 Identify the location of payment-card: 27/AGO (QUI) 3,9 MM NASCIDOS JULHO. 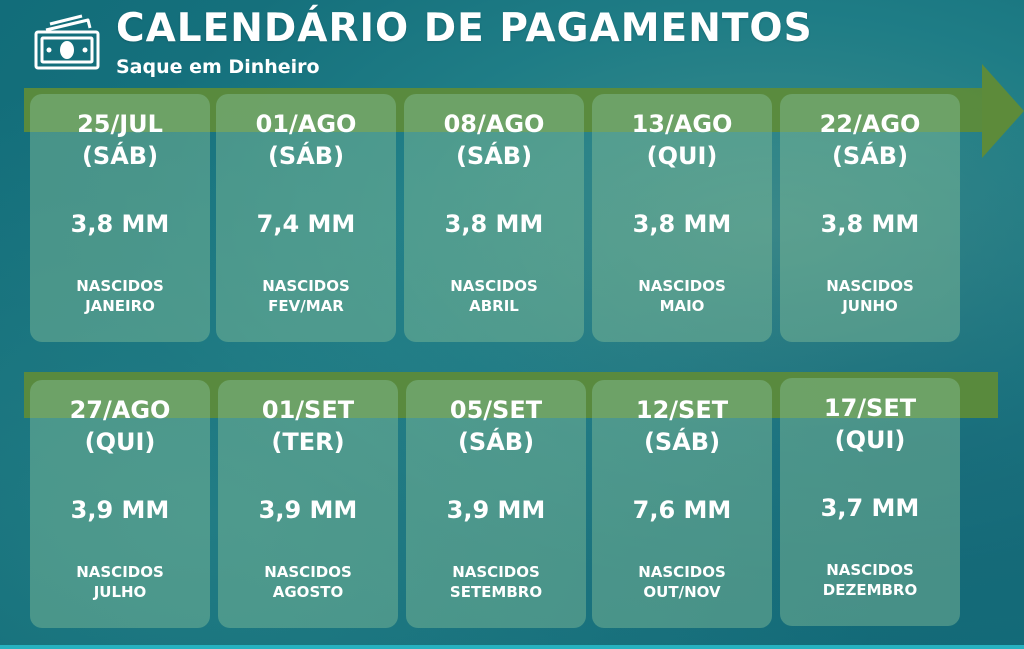
(120, 504).